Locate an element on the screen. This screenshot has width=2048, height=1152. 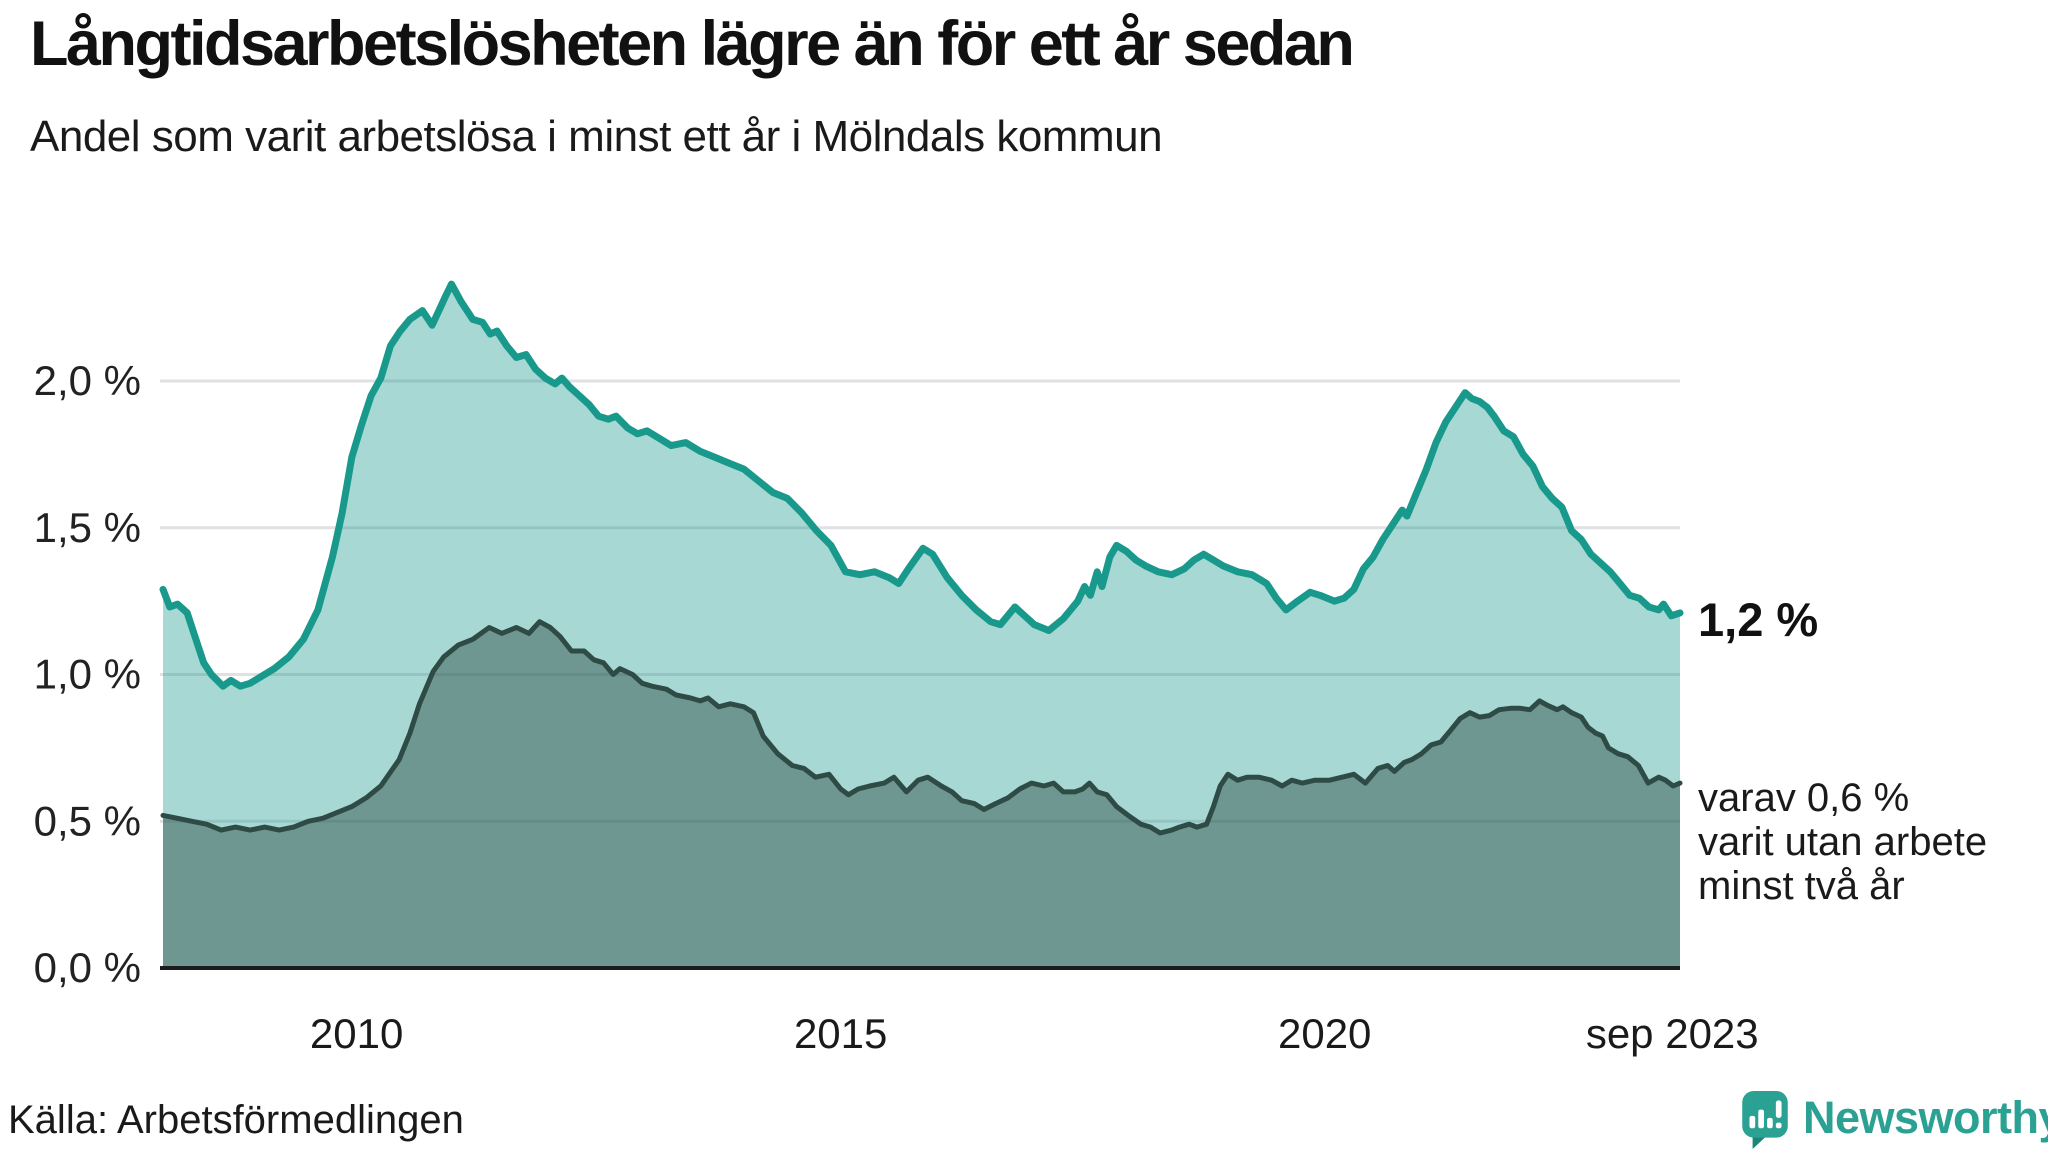
secondary-annotation-line-3: minst två år is located at coordinates (1801, 886).